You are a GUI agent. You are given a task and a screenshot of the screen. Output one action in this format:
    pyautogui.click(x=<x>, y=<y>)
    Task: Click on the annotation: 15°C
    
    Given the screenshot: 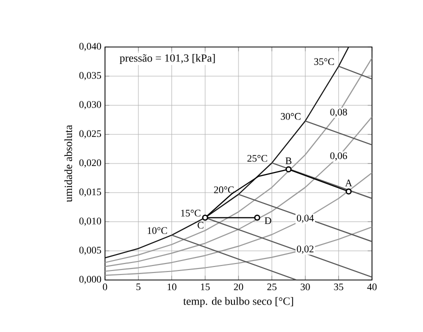 What is the action you would take?
    pyautogui.click(x=190, y=213)
    